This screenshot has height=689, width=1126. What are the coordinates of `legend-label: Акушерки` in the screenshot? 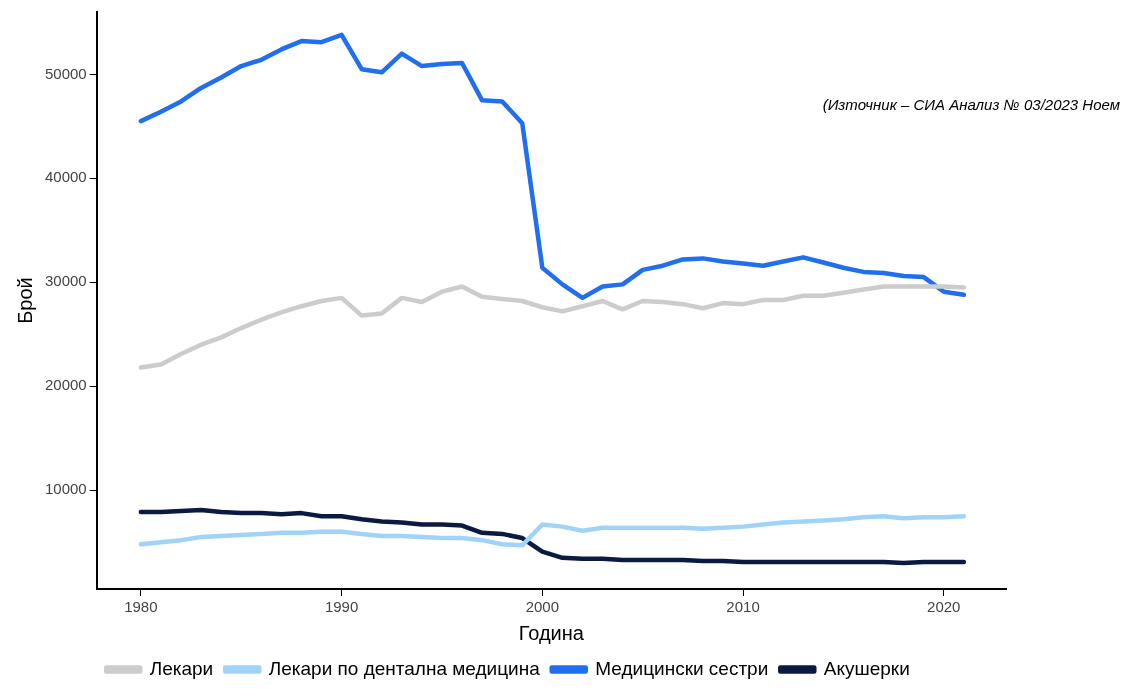 It's located at (866, 668).